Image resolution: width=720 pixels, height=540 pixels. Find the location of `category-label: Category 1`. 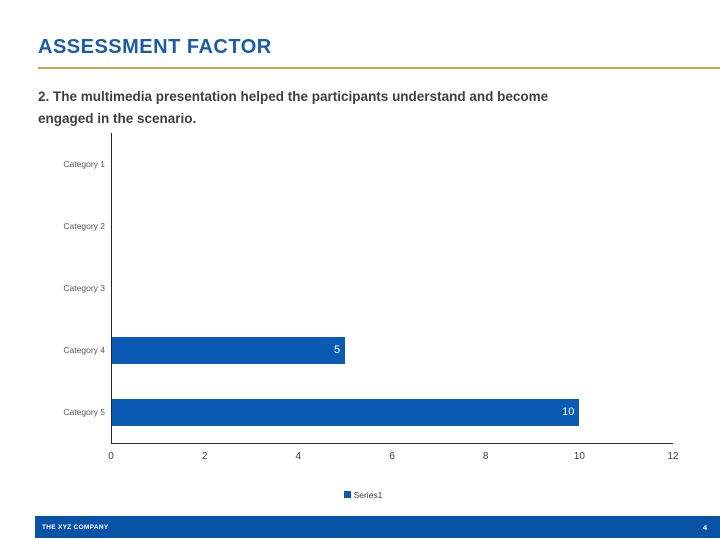

category-label: Category 1 is located at coordinates (84, 164).